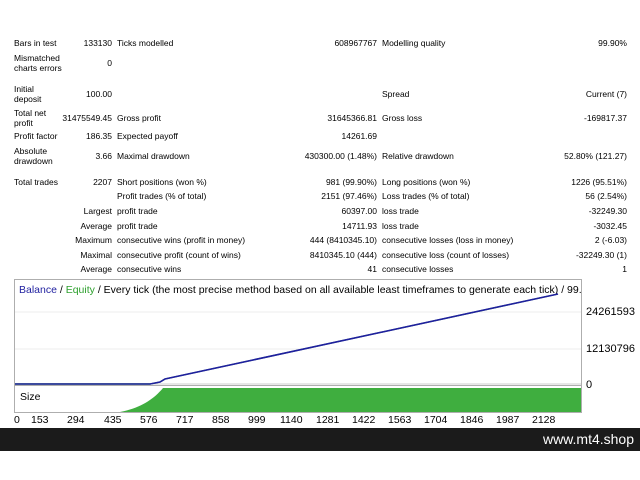 The height and width of the screenshot is (480, 640). I want to click on largest-loss-trade-value: -32249.30, so click(607, 211).